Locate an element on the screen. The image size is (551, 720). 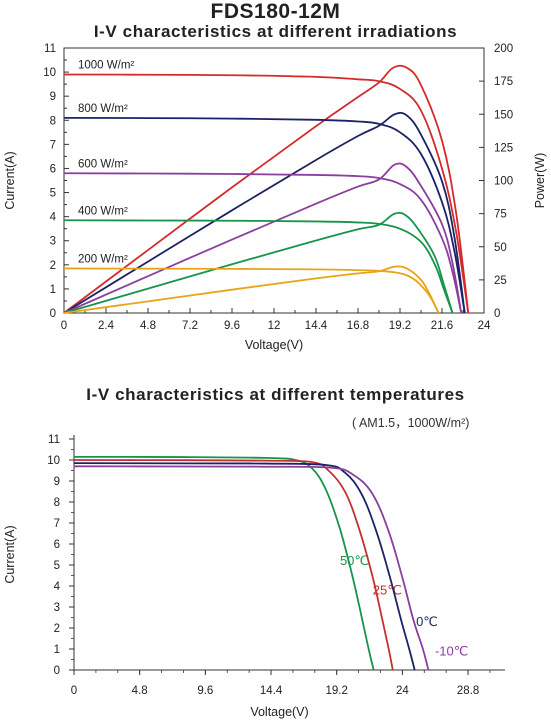
temp-label-3: -10℃ is located at coordinates (451, 650).